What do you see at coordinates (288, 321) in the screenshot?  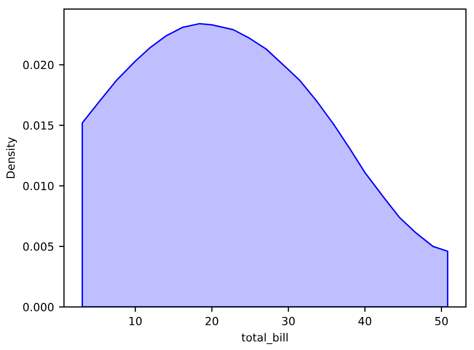 I see `x-tick-label: 30` at bounding box center [288, 321].